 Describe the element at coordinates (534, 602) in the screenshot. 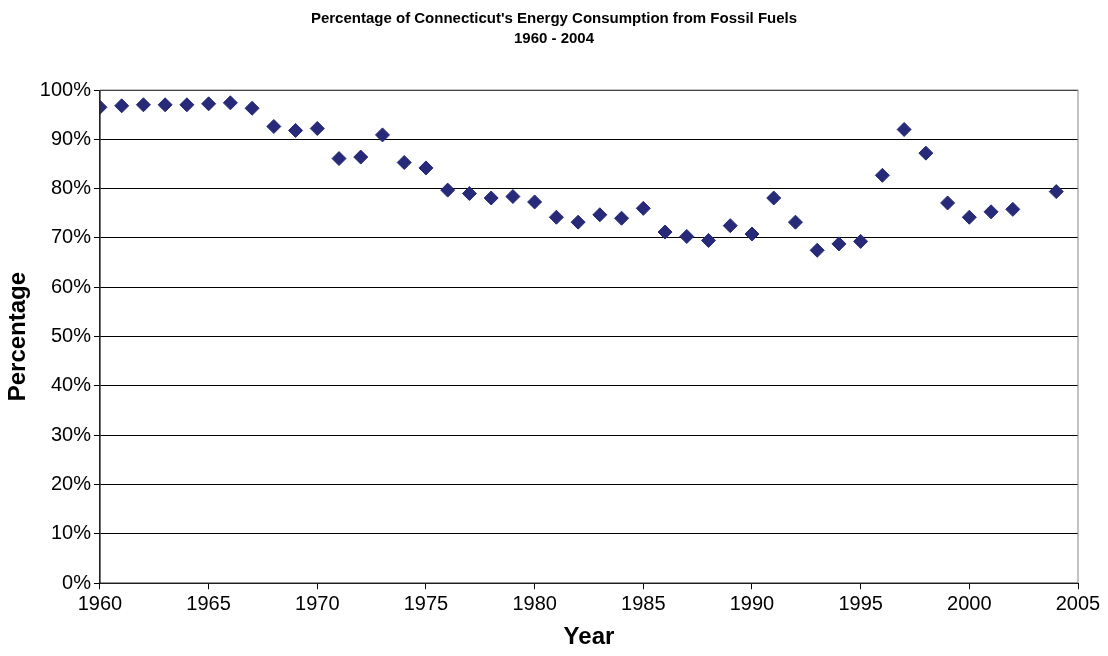

I see `x-tick-label: 1980` at that location.